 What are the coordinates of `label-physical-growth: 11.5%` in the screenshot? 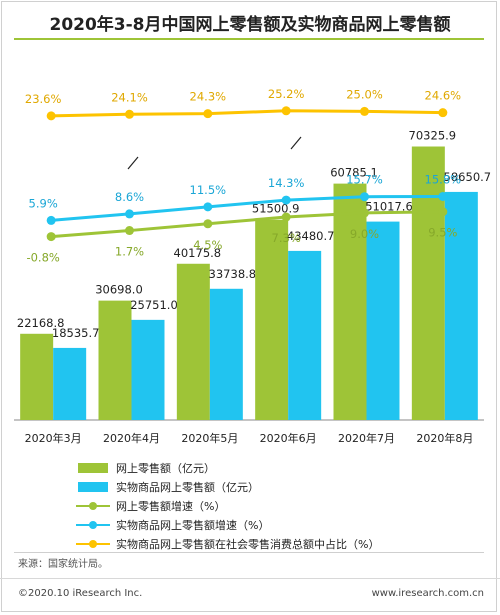 It's located at (208, 190).